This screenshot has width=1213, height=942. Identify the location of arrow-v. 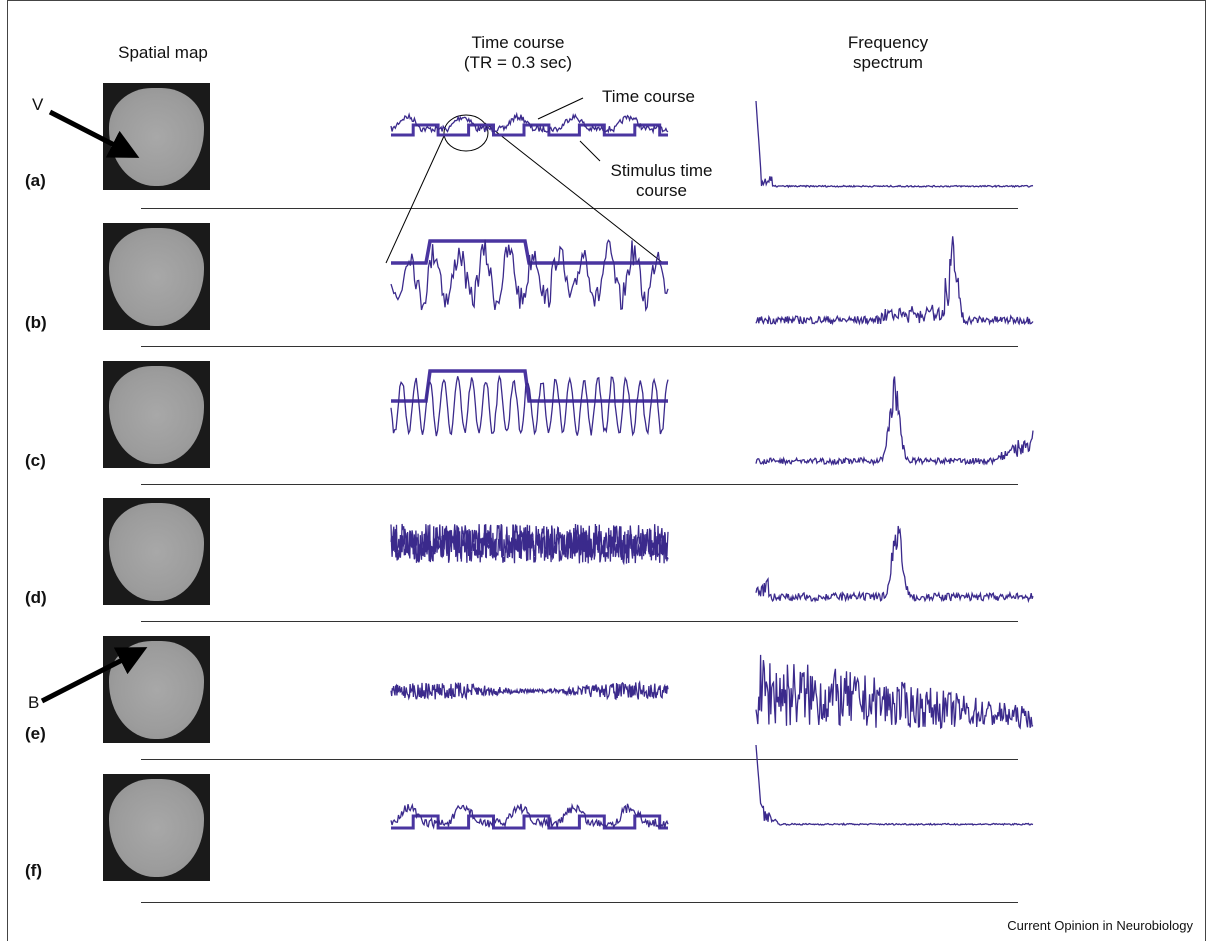
(94, 133).